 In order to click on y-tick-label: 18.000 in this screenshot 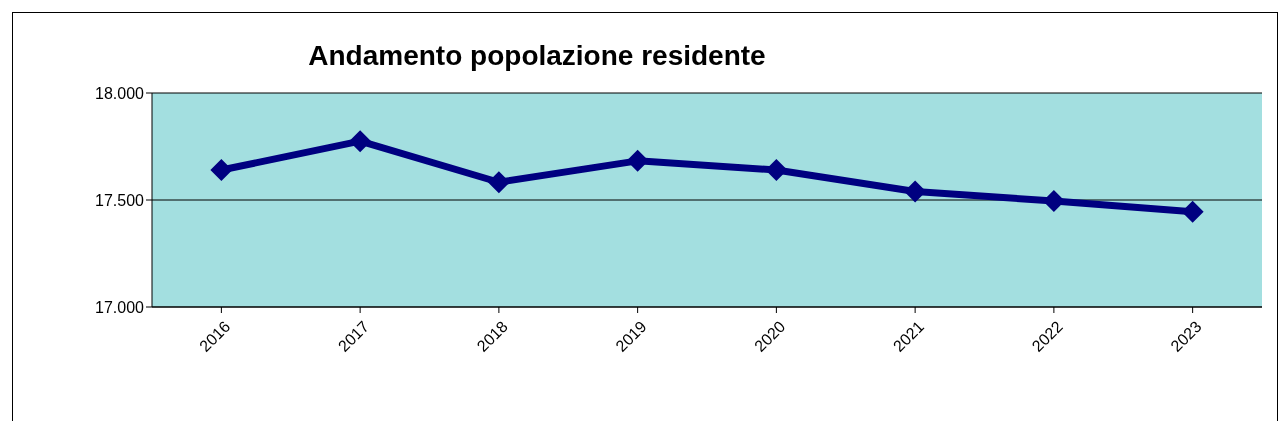, I will do `click(120, 93)`.